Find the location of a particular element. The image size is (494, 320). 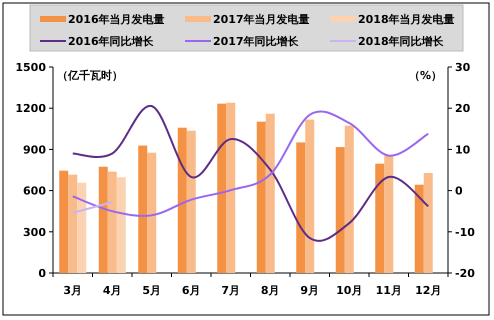

x-tick-label: 8月 is located at coordinates (270, 290).